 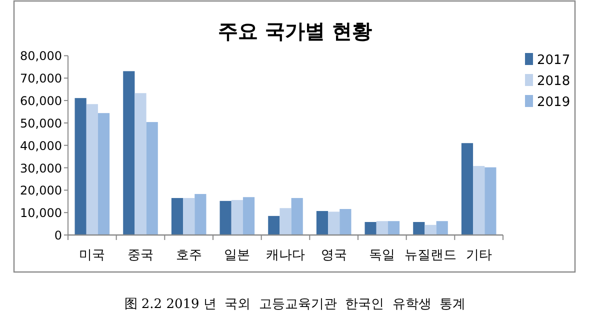 I want to click on legend-label: 2018, so click(x=553, y=81).